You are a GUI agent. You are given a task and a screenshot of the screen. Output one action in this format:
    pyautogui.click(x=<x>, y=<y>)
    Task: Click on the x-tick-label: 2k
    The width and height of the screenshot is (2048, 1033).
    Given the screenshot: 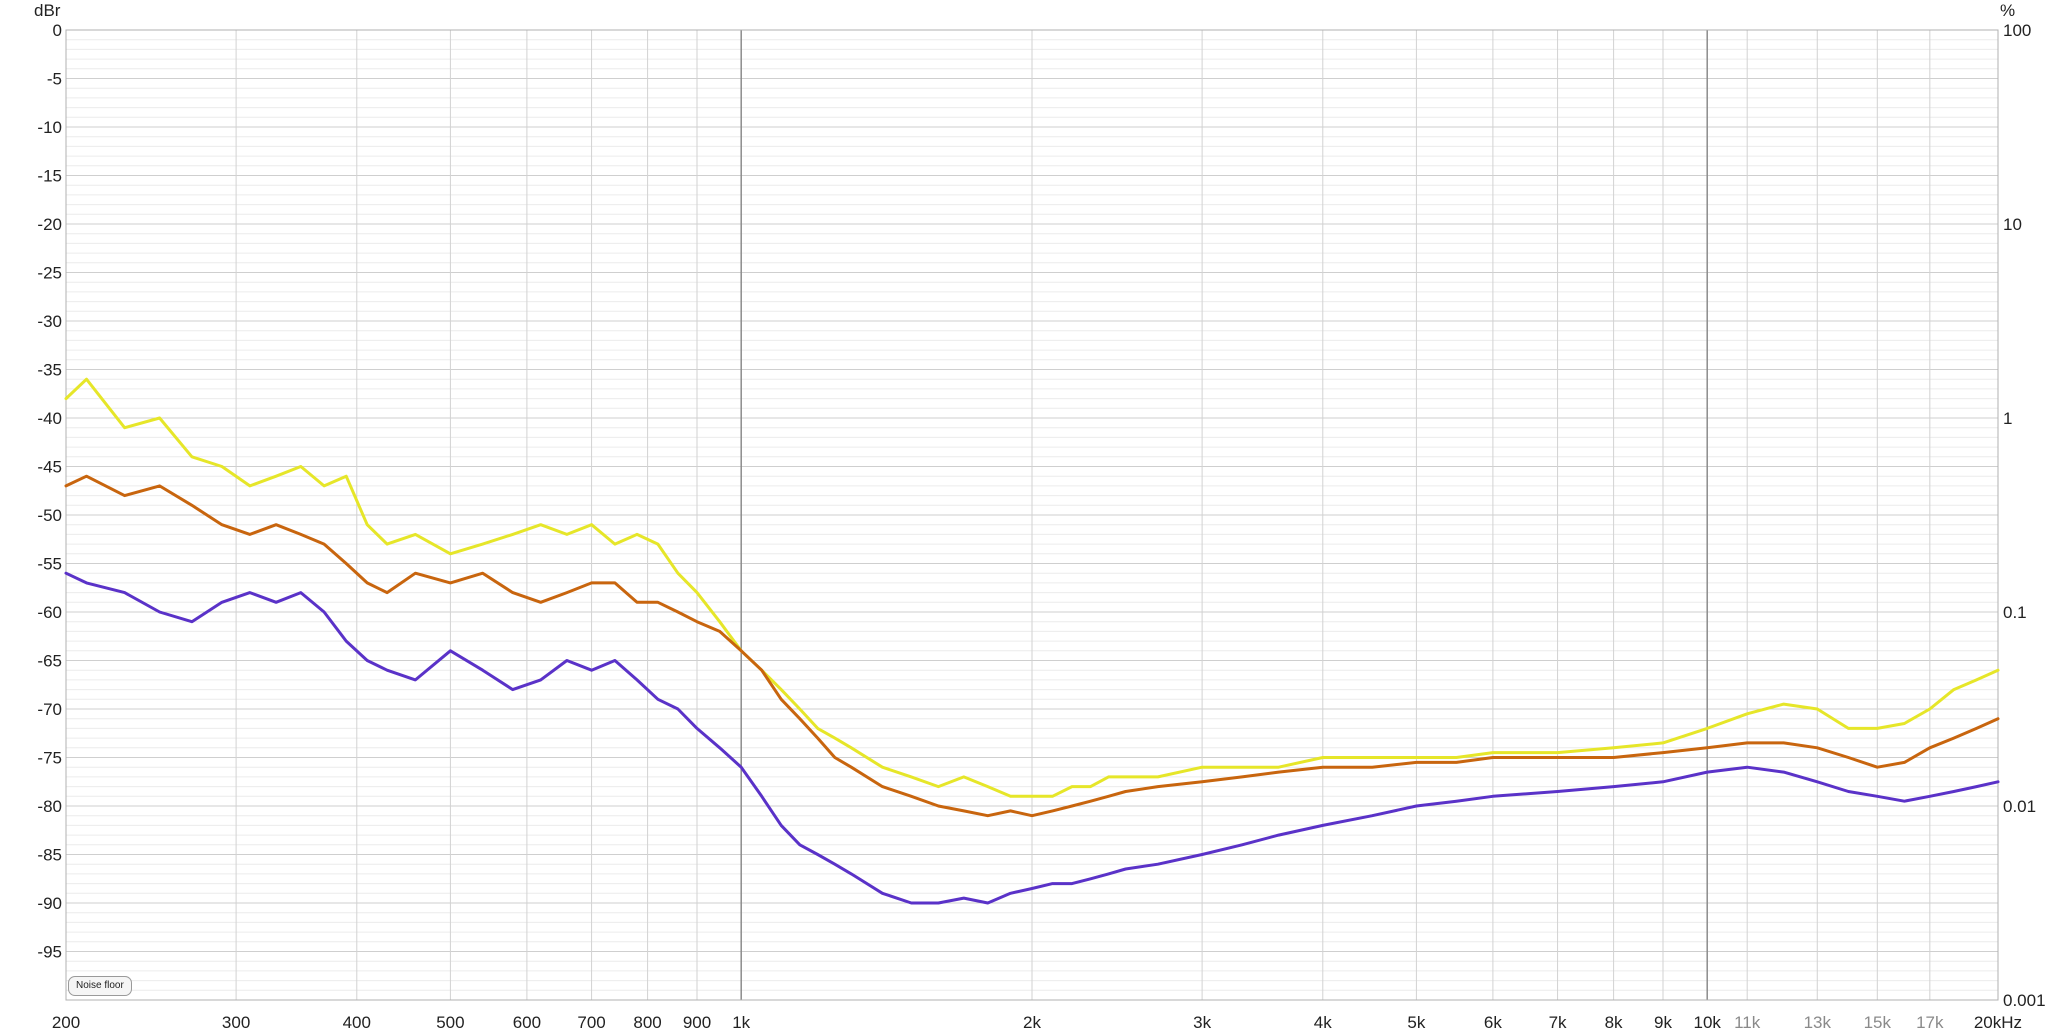 What is the action you would take?
    pyautogui.click(x=1032, y=1022)
    